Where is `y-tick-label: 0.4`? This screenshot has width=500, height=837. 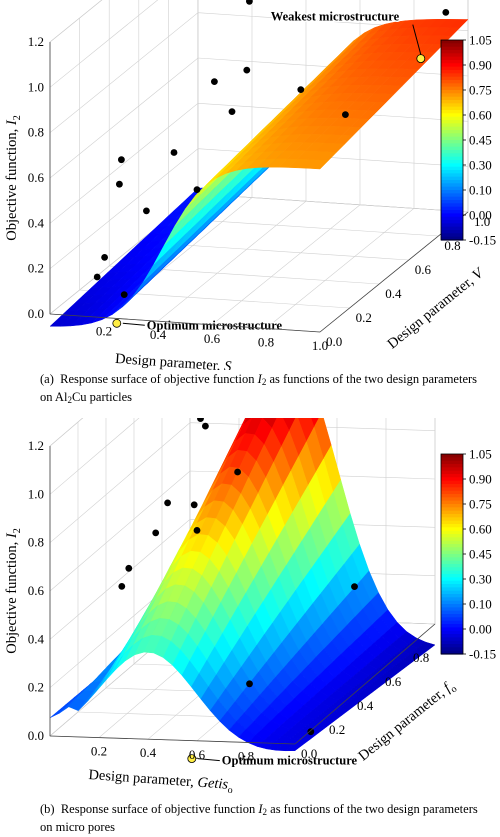
y-tick-label: 0.4 is located at coordinates (393, 293).